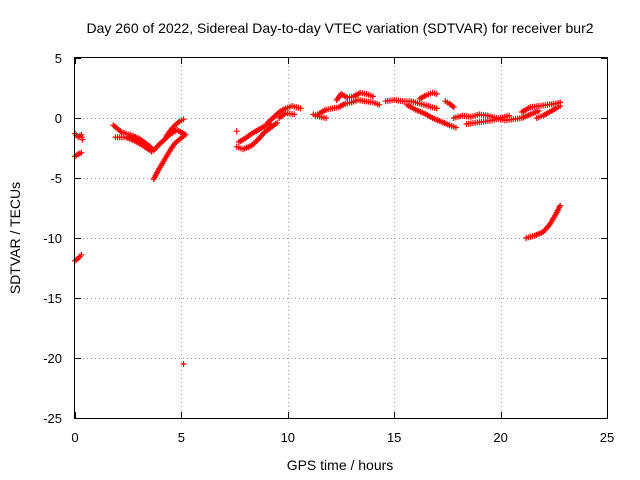  What do you see at coordinates (340, 465) in the screenshot?
I see `x-axis-label: GPS time / hours` at bounding box center [340, 465].